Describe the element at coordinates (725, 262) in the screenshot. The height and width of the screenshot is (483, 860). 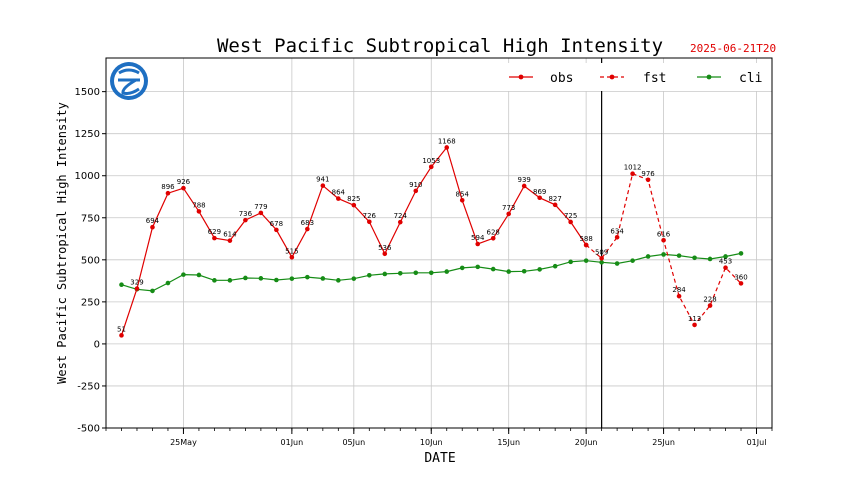
I see `data-label-fst: 453` at that location.